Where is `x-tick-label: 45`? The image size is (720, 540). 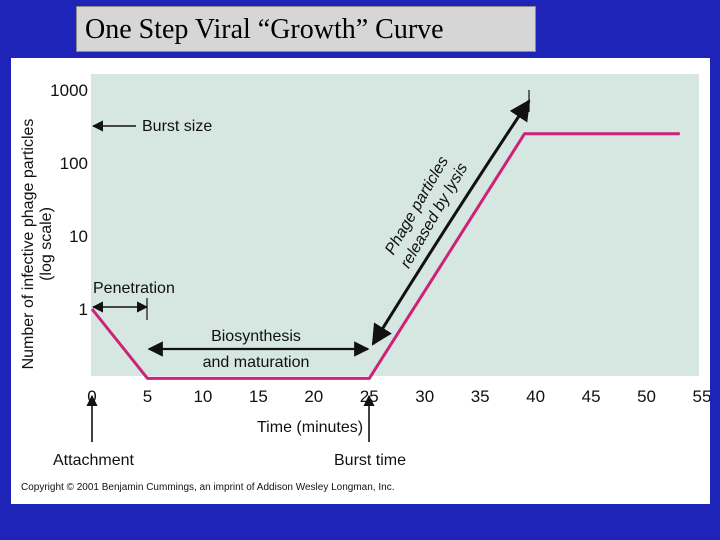 x-tick-label: 45 is located at coordinates (591, 396).